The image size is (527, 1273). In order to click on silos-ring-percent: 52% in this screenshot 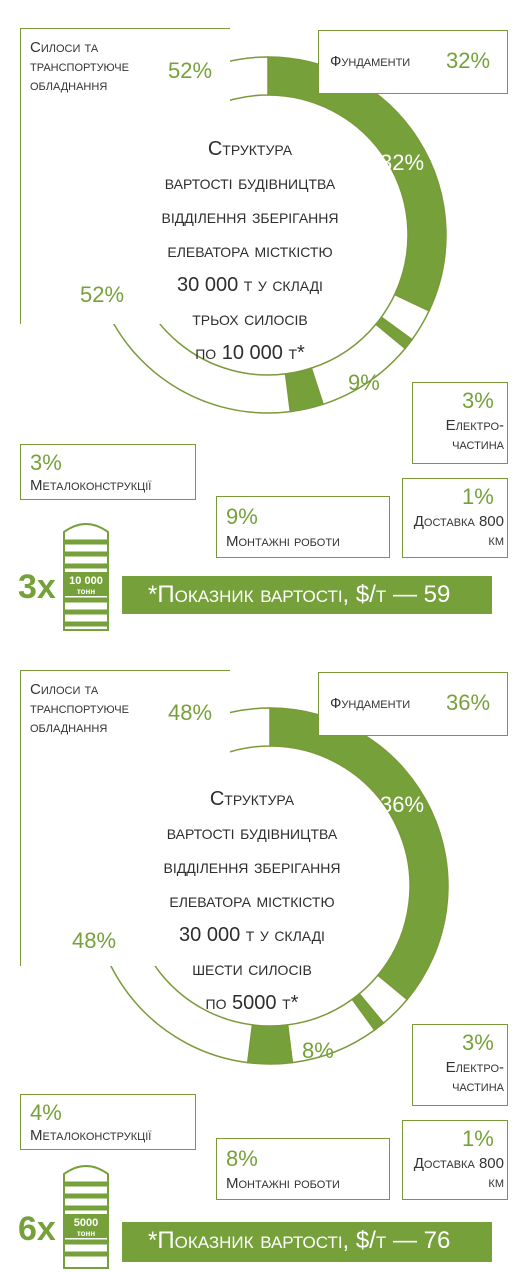, I will do `click(102, 294)`.